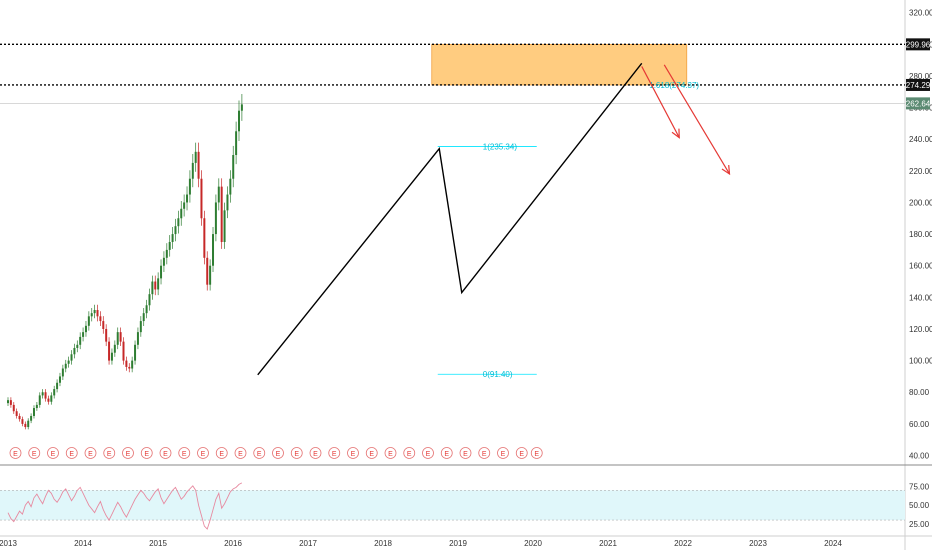  I want to click on year-tick-label: 2016, so click(233, 543).